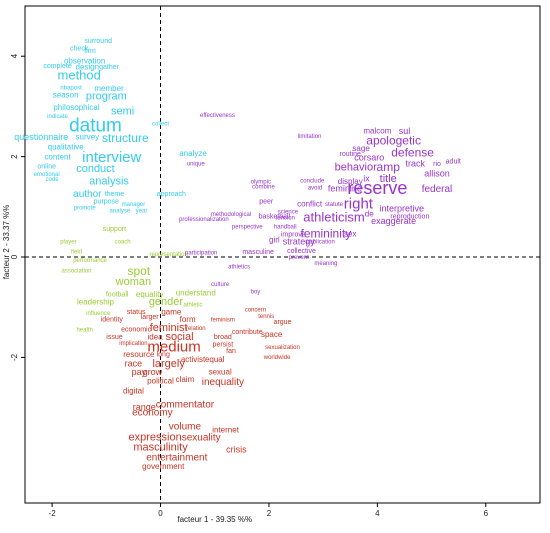 Image resolution: width=550 pixels, height=533 pixels. What do you see at coordinates (155, 438) in the screenshot?
I see `word-mark-expression: expression` at bounding box center [155, 438].